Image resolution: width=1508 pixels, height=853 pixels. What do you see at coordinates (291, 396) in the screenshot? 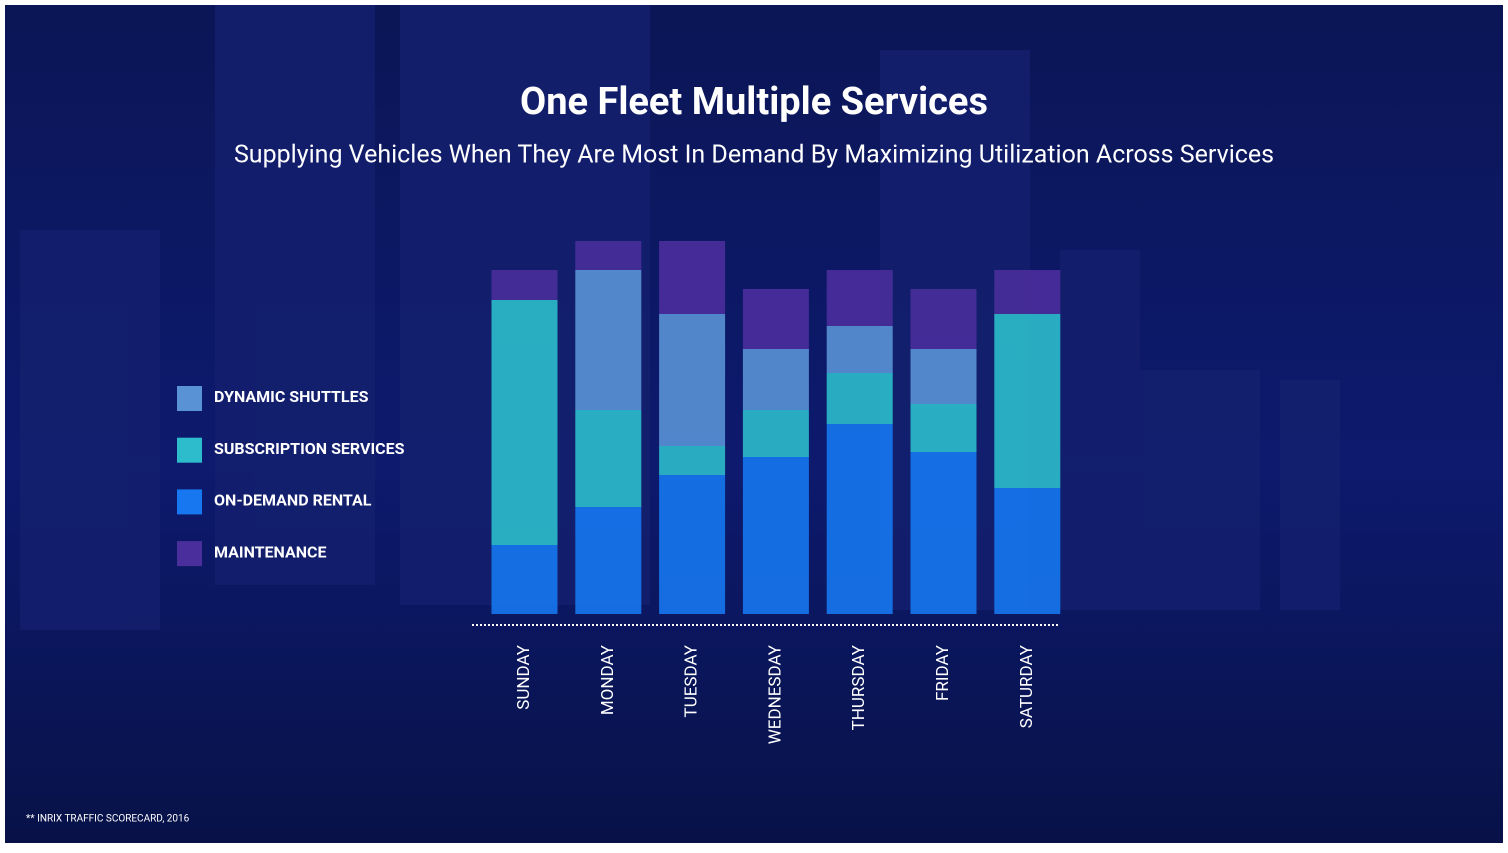
I see `legend-label: DYNAMIC SHUTTLES` at bounding box center [291, 396].